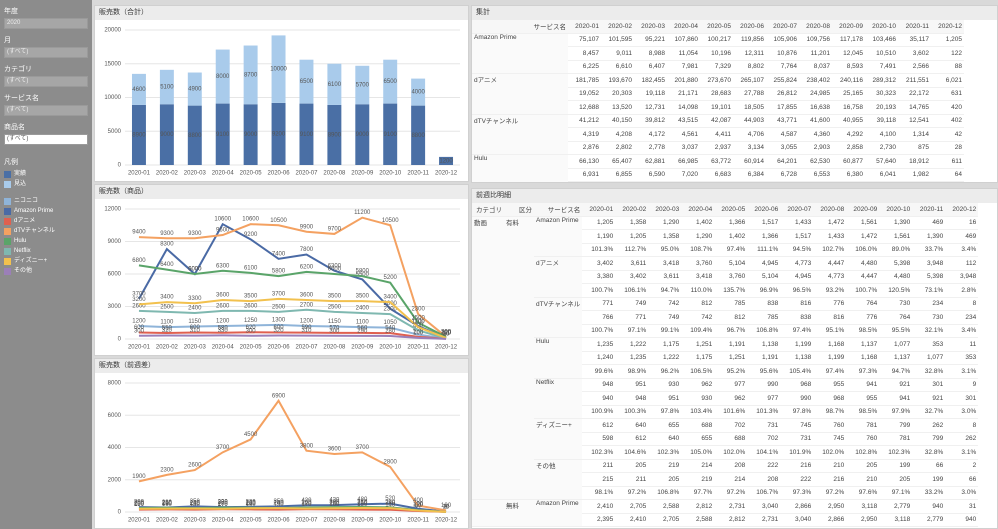  Describe the element at coordinates (46, 271) in the screenshot. I see `legend-item: その他` at that location.